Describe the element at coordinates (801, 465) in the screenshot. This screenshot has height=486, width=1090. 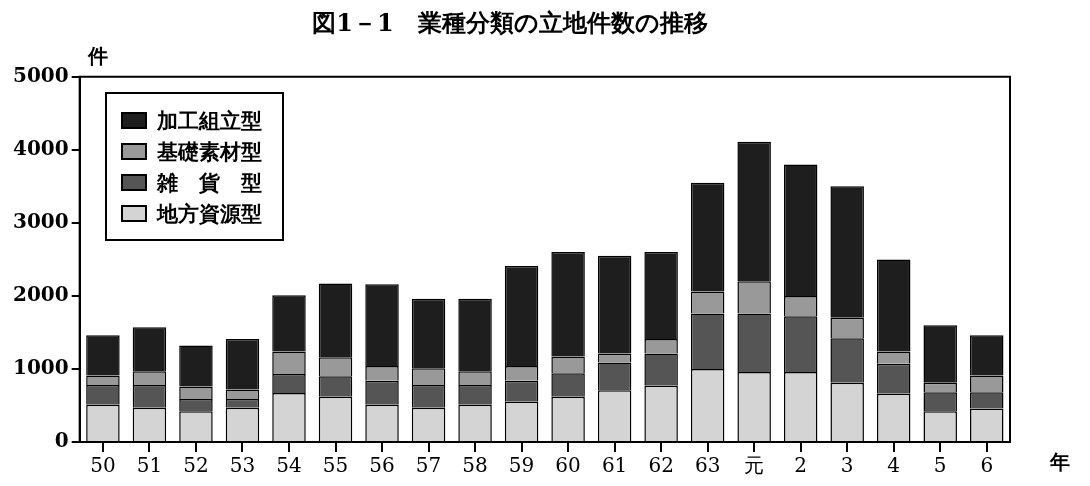
I see `x-tick-label: 2` at that location.